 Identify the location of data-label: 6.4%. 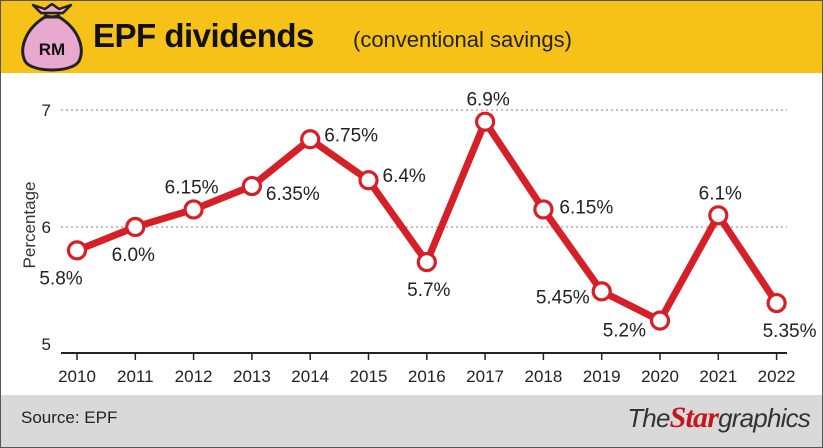
(404, 176).